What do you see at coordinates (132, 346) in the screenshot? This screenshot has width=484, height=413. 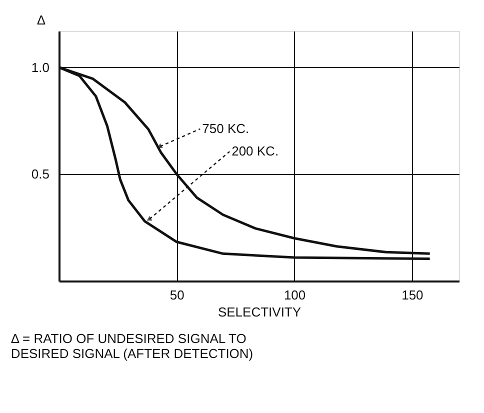 I see `text: Δ = RATIO OF UNDESIRED SIGNAL TO DESIRED SIGNAL (AFTER DETECTION)` at bounding box center [132, 346].